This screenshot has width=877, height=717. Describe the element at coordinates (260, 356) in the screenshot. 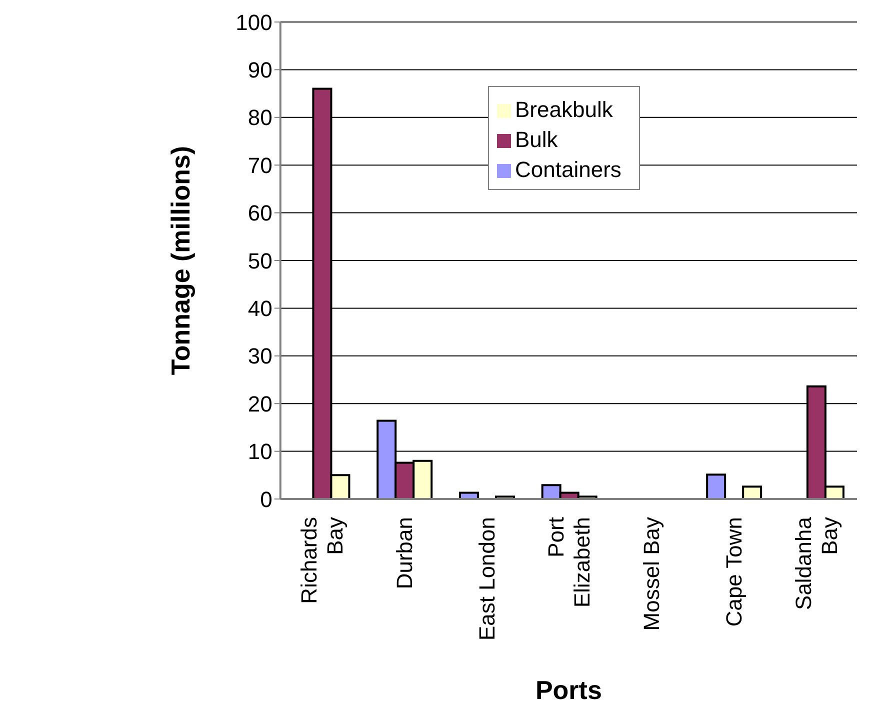

I see `y-tick-label: 30` at that location.